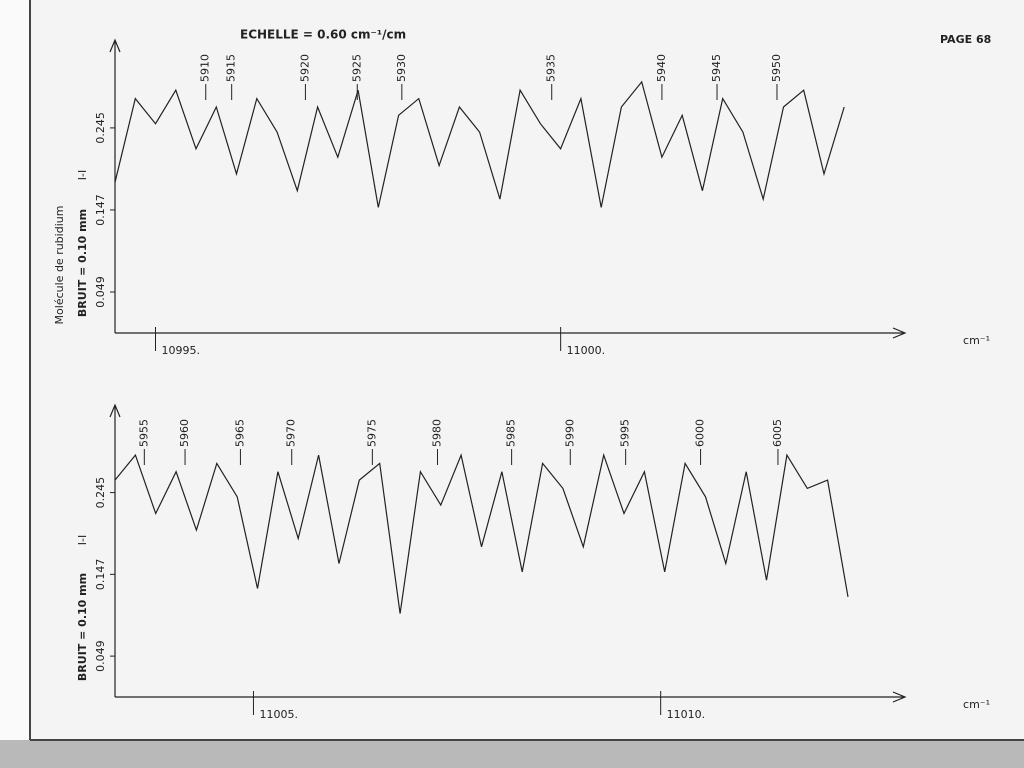  I want to click on line-number: 5945, so click(716, 68).